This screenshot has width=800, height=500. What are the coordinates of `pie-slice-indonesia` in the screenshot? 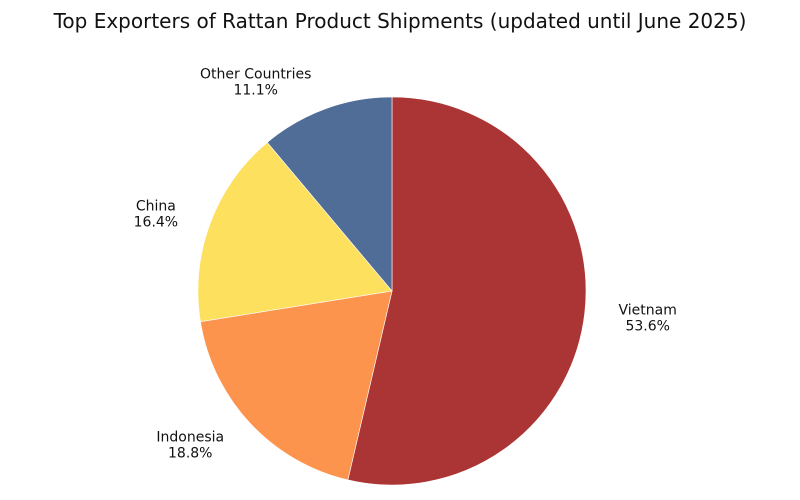 It's located at (296, 385).